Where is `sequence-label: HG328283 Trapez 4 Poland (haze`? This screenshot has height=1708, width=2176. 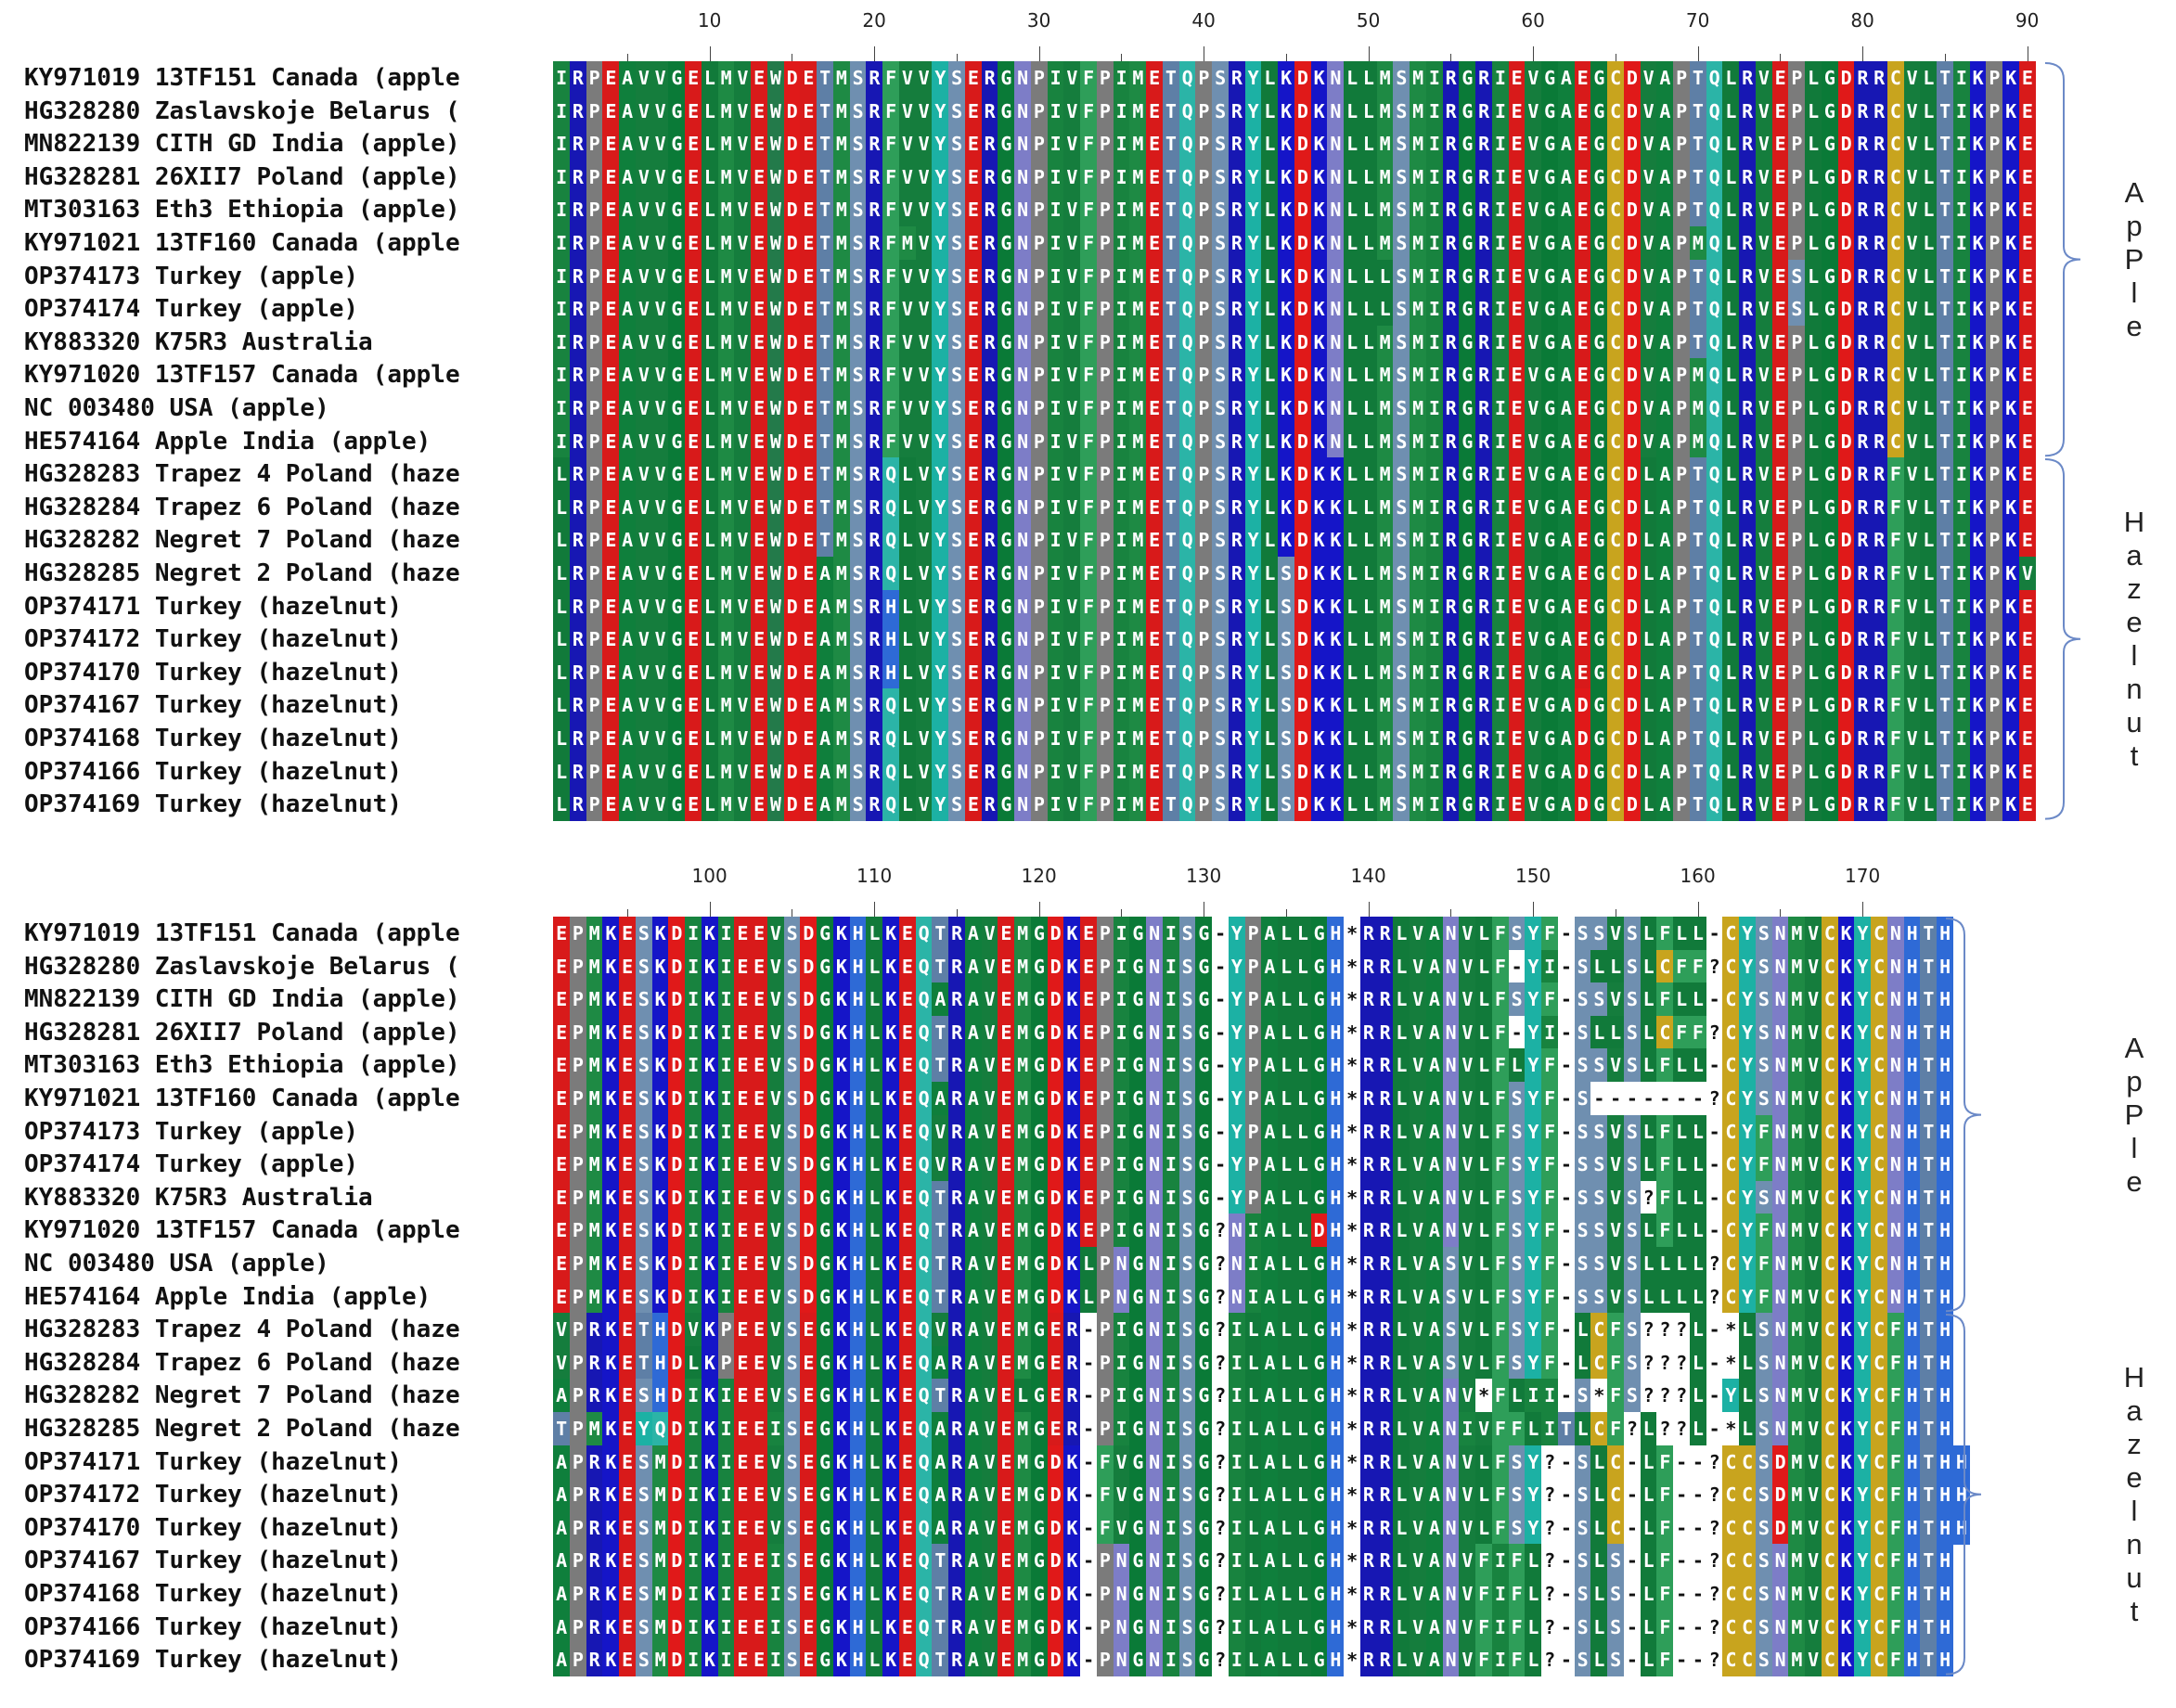 sequence-label: HG328283 Trapez 4 Poland (haze is located at coordinates (242, 474).